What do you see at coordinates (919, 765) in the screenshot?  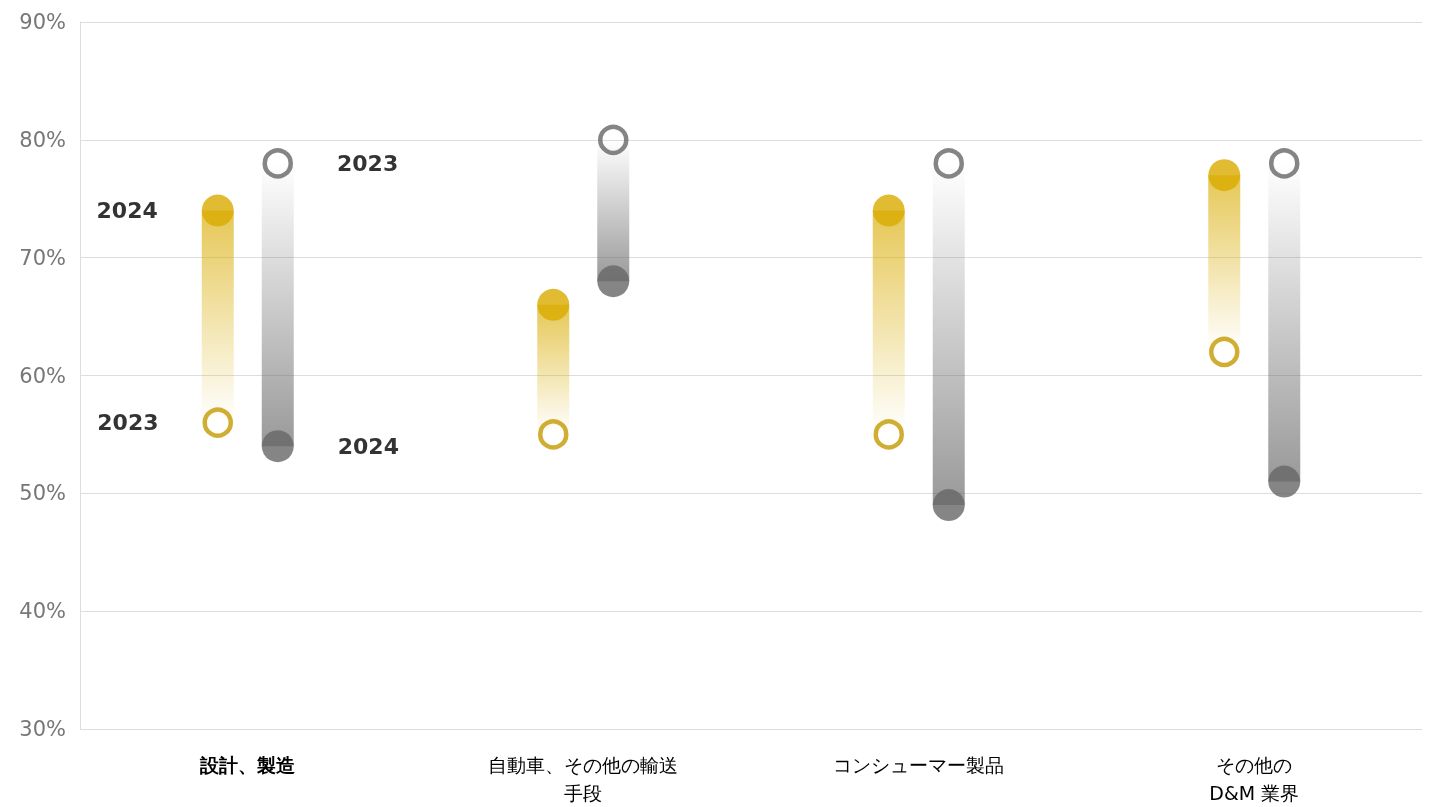 I see `x-tick-label: コンシューマー製品` at bounding box center [919, 765].